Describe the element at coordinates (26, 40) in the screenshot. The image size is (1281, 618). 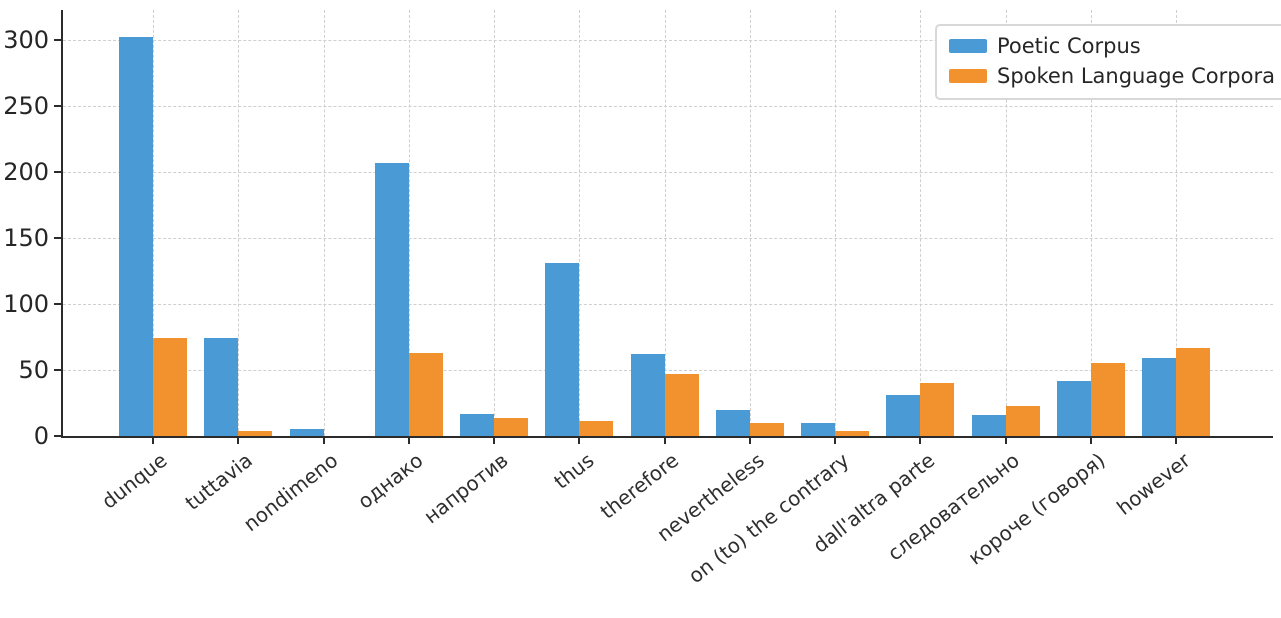
I see `y-tick-label-300: 300` at that location.